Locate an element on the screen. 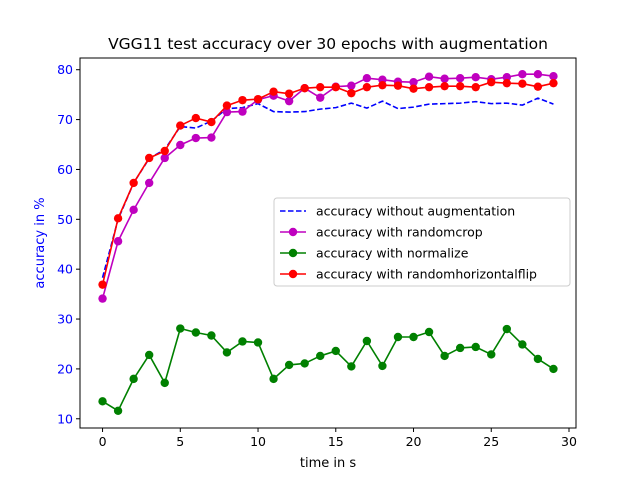  x-axis-ticks: 0 5 10 15 20 25 30 is located at coordinates (338, 438).